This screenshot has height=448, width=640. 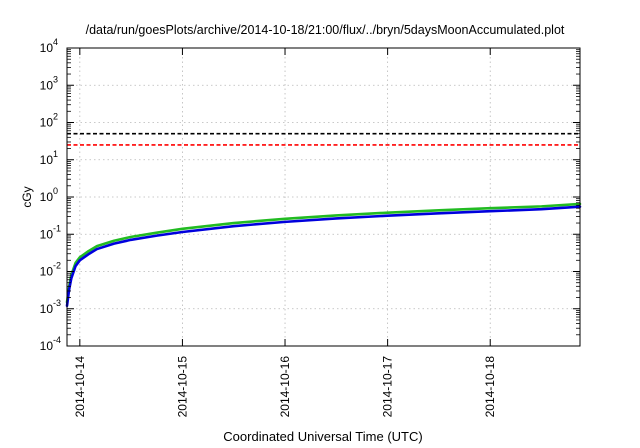 I want to click on y-tick-label: 10 2, so click(x=49, y=121).